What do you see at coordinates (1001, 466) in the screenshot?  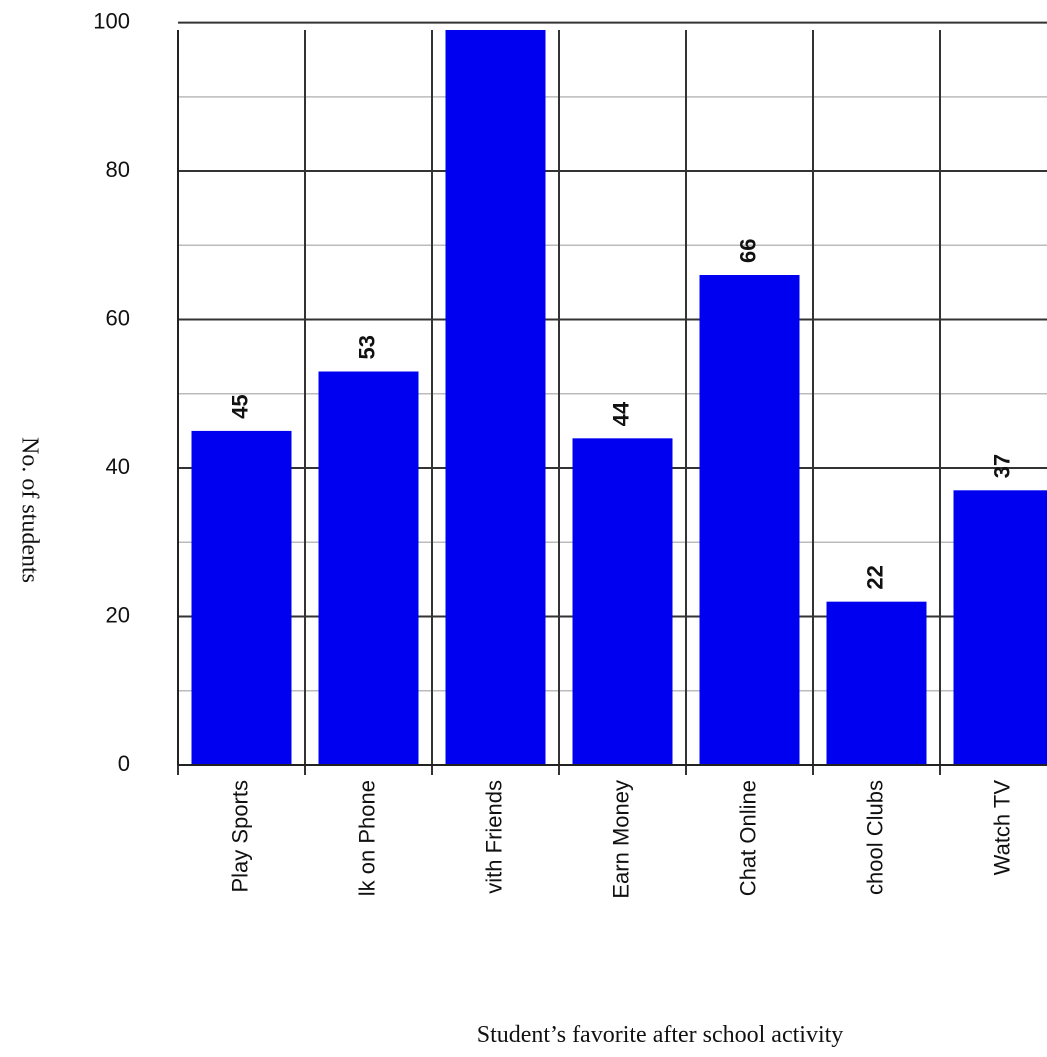 I see `data-label: 37` at bounding box center [1001, 466].